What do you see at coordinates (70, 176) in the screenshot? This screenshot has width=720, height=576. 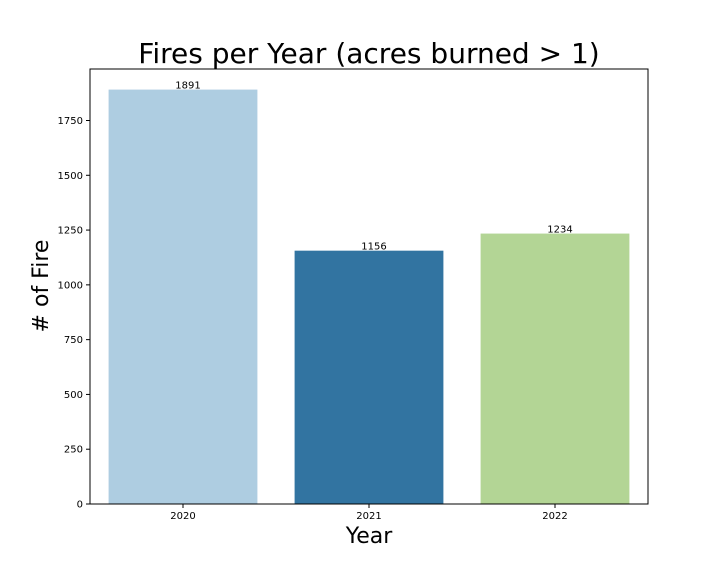 I see `y-tick-label-1500: 1500` at bounding box center [70, 176].